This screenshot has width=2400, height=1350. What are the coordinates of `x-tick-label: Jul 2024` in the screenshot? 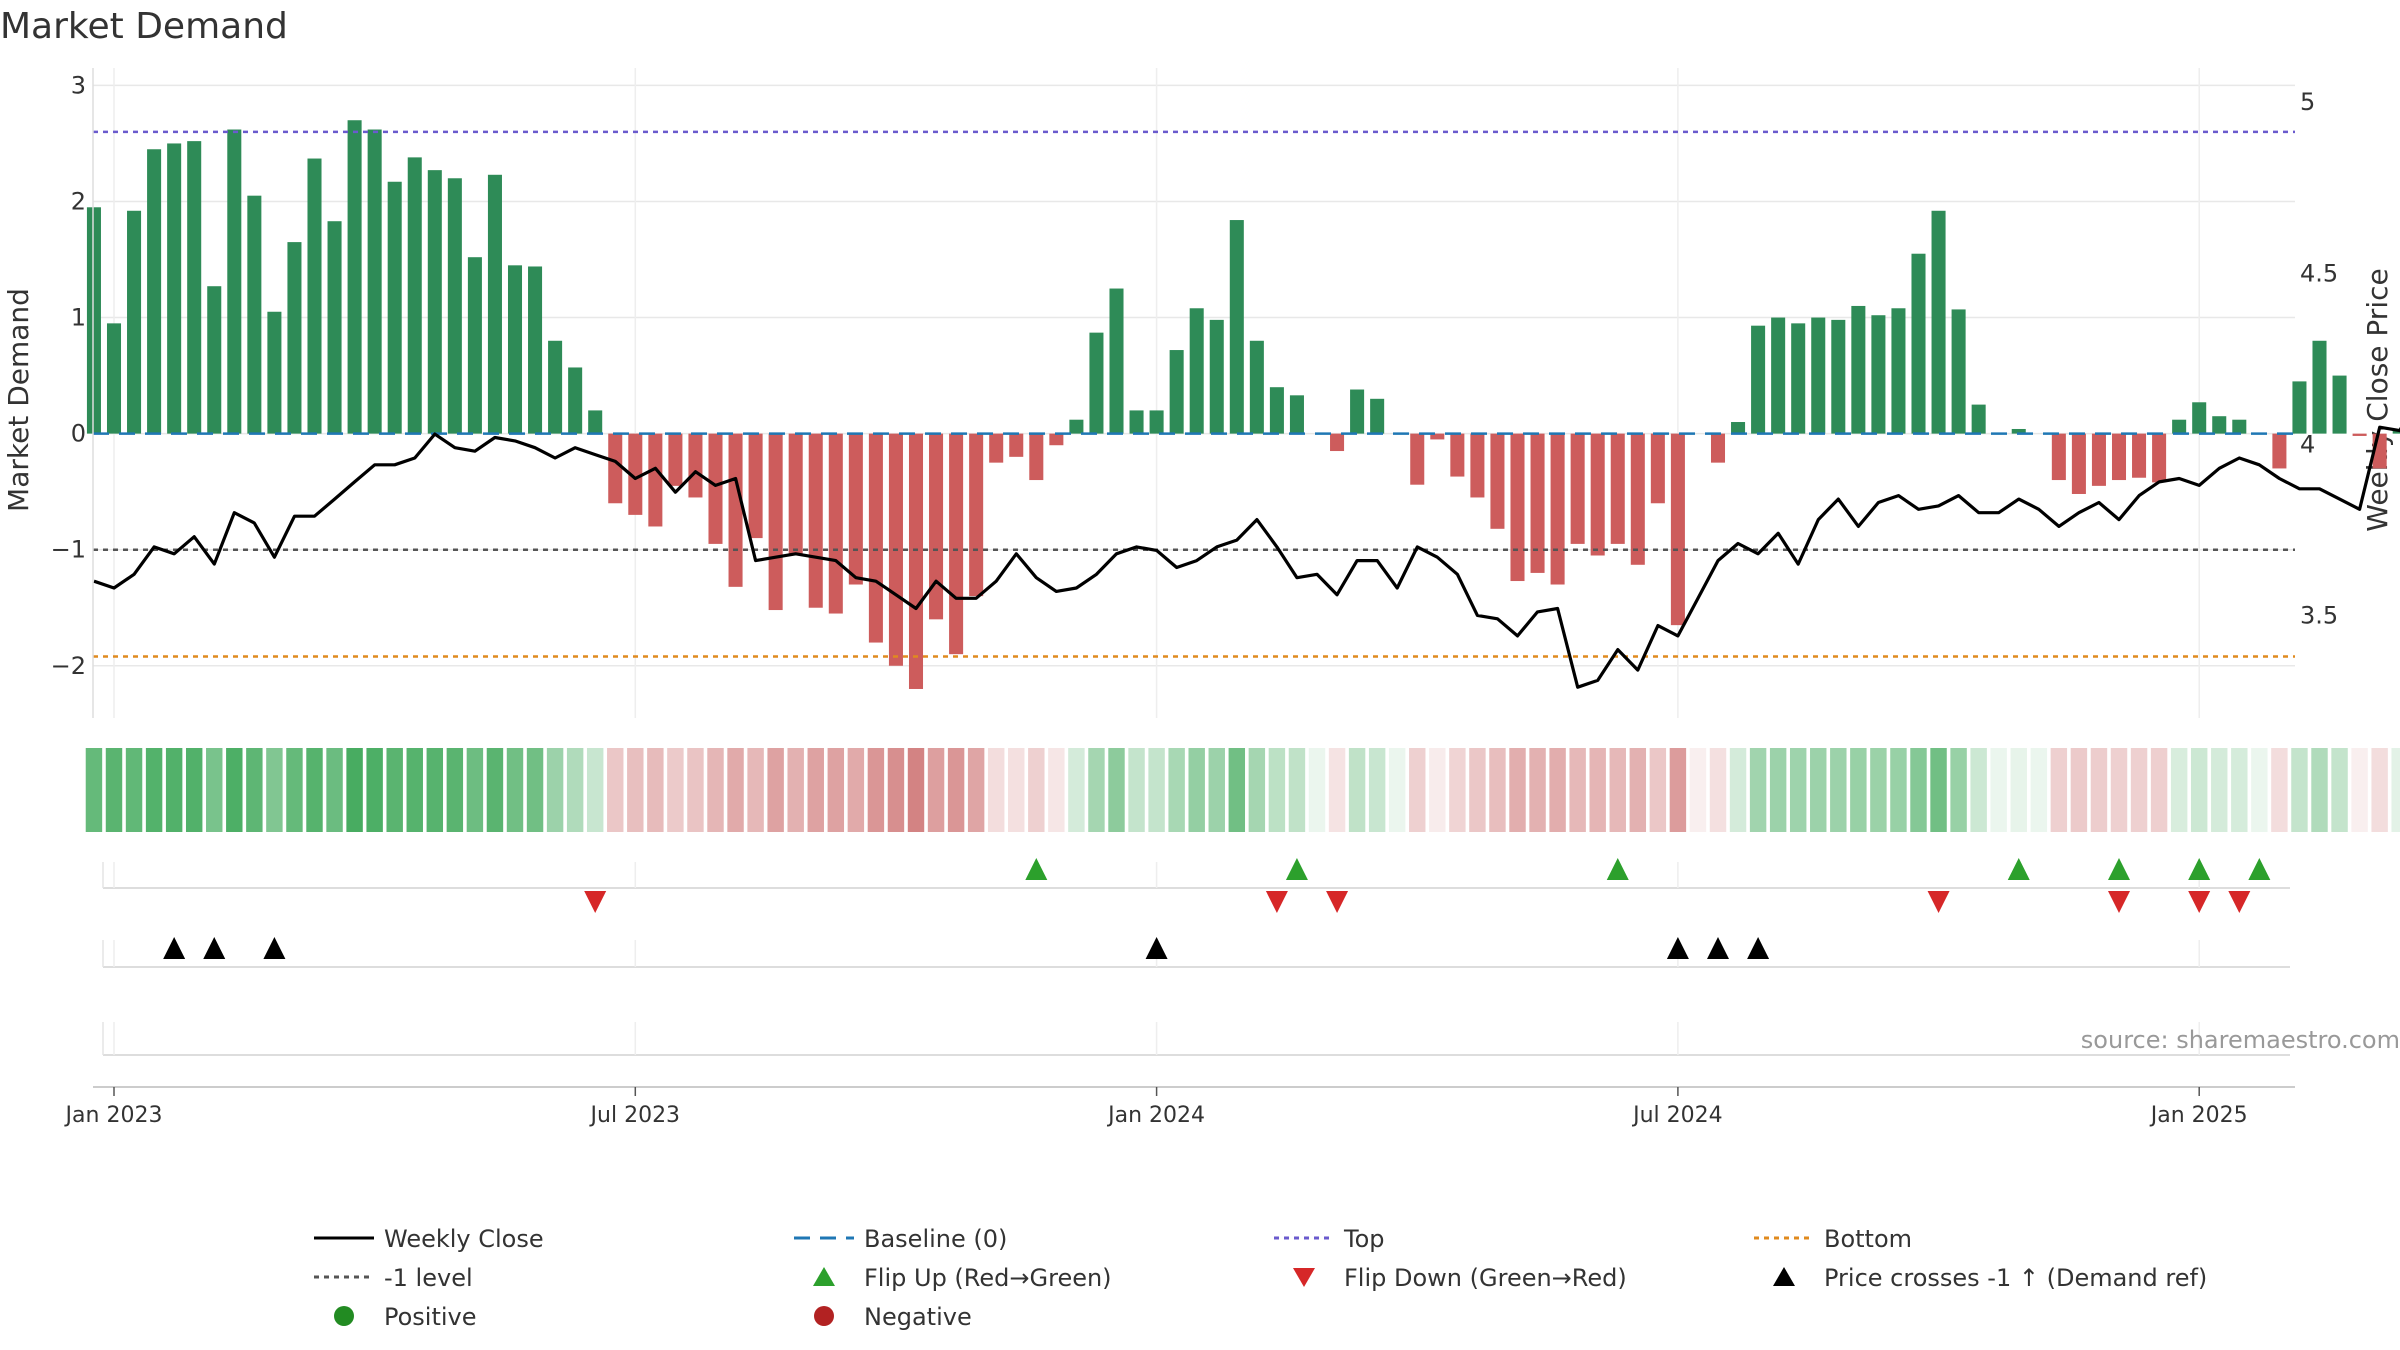 It's located at (1677, 1115).